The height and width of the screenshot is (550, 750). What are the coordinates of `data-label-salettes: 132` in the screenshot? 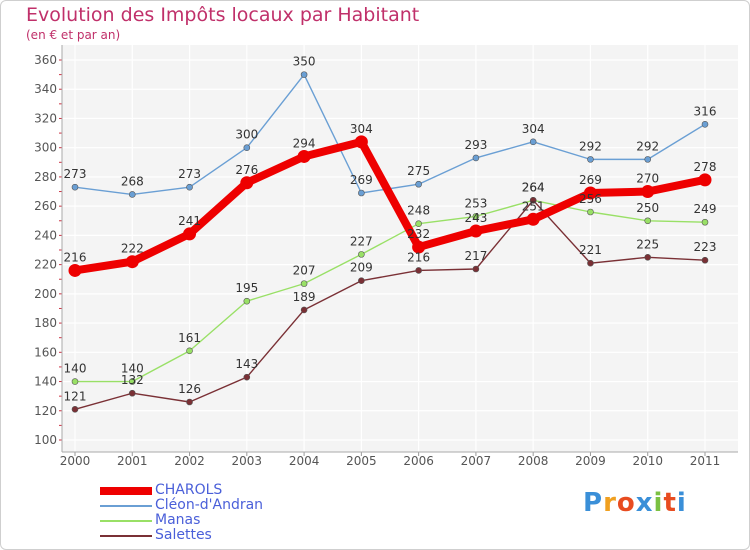 It's located at (132, 380).